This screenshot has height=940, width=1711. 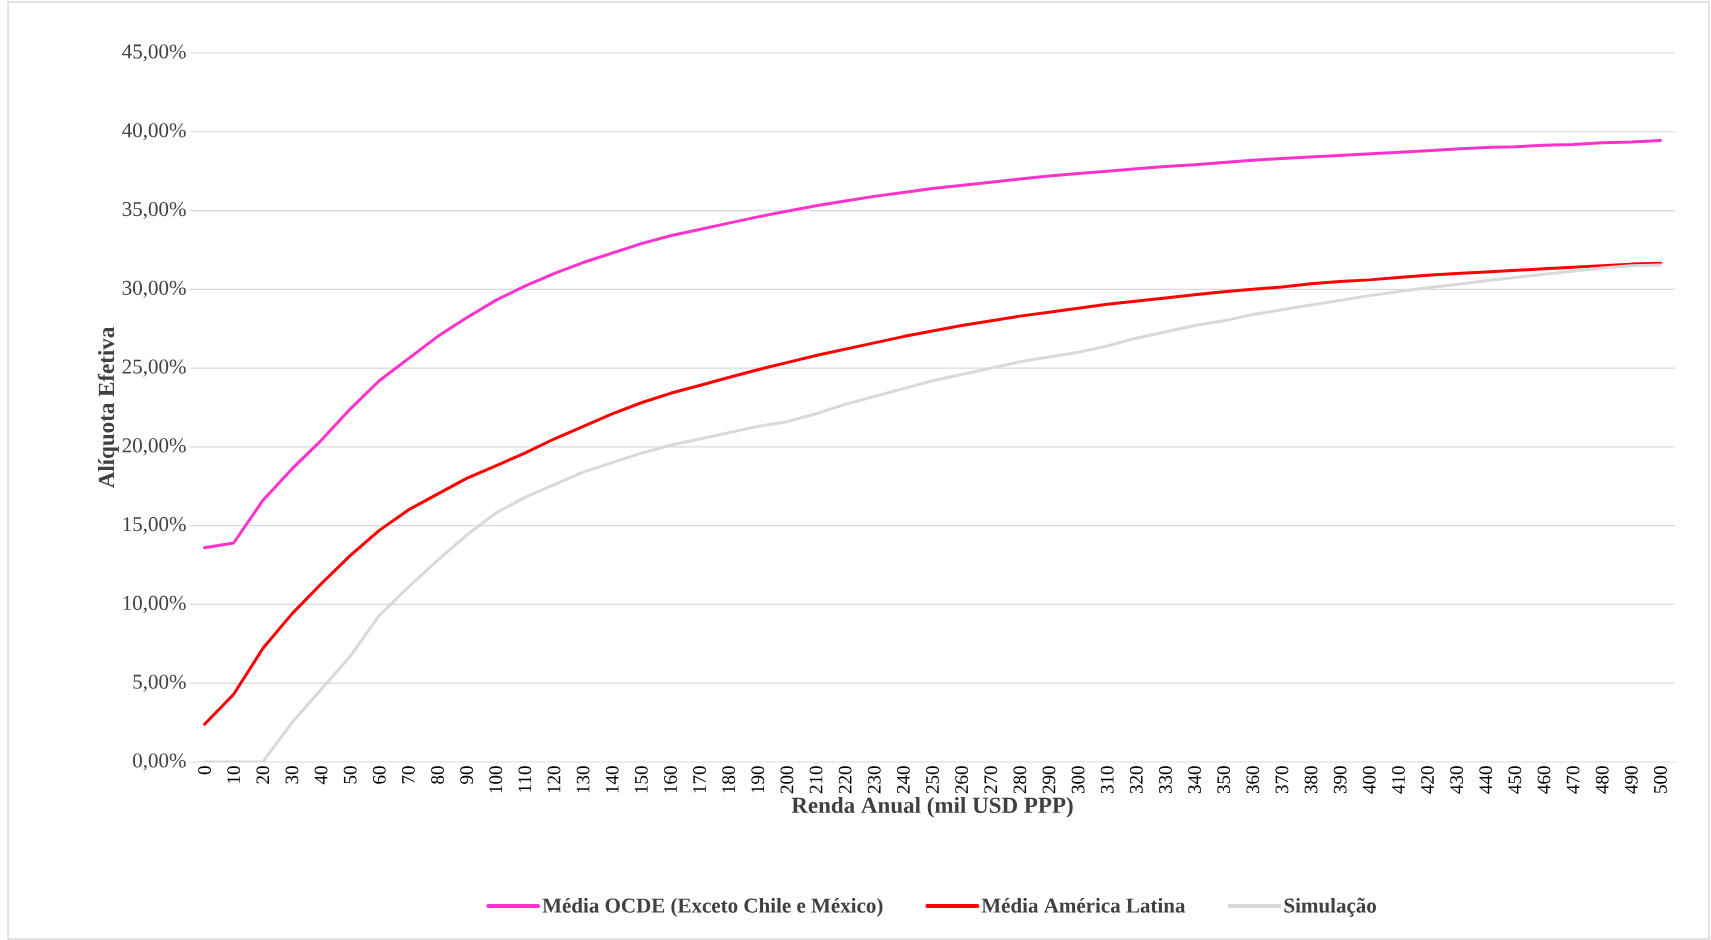 I want to click on x-tick-label: 50, so click(x=350, y=775).